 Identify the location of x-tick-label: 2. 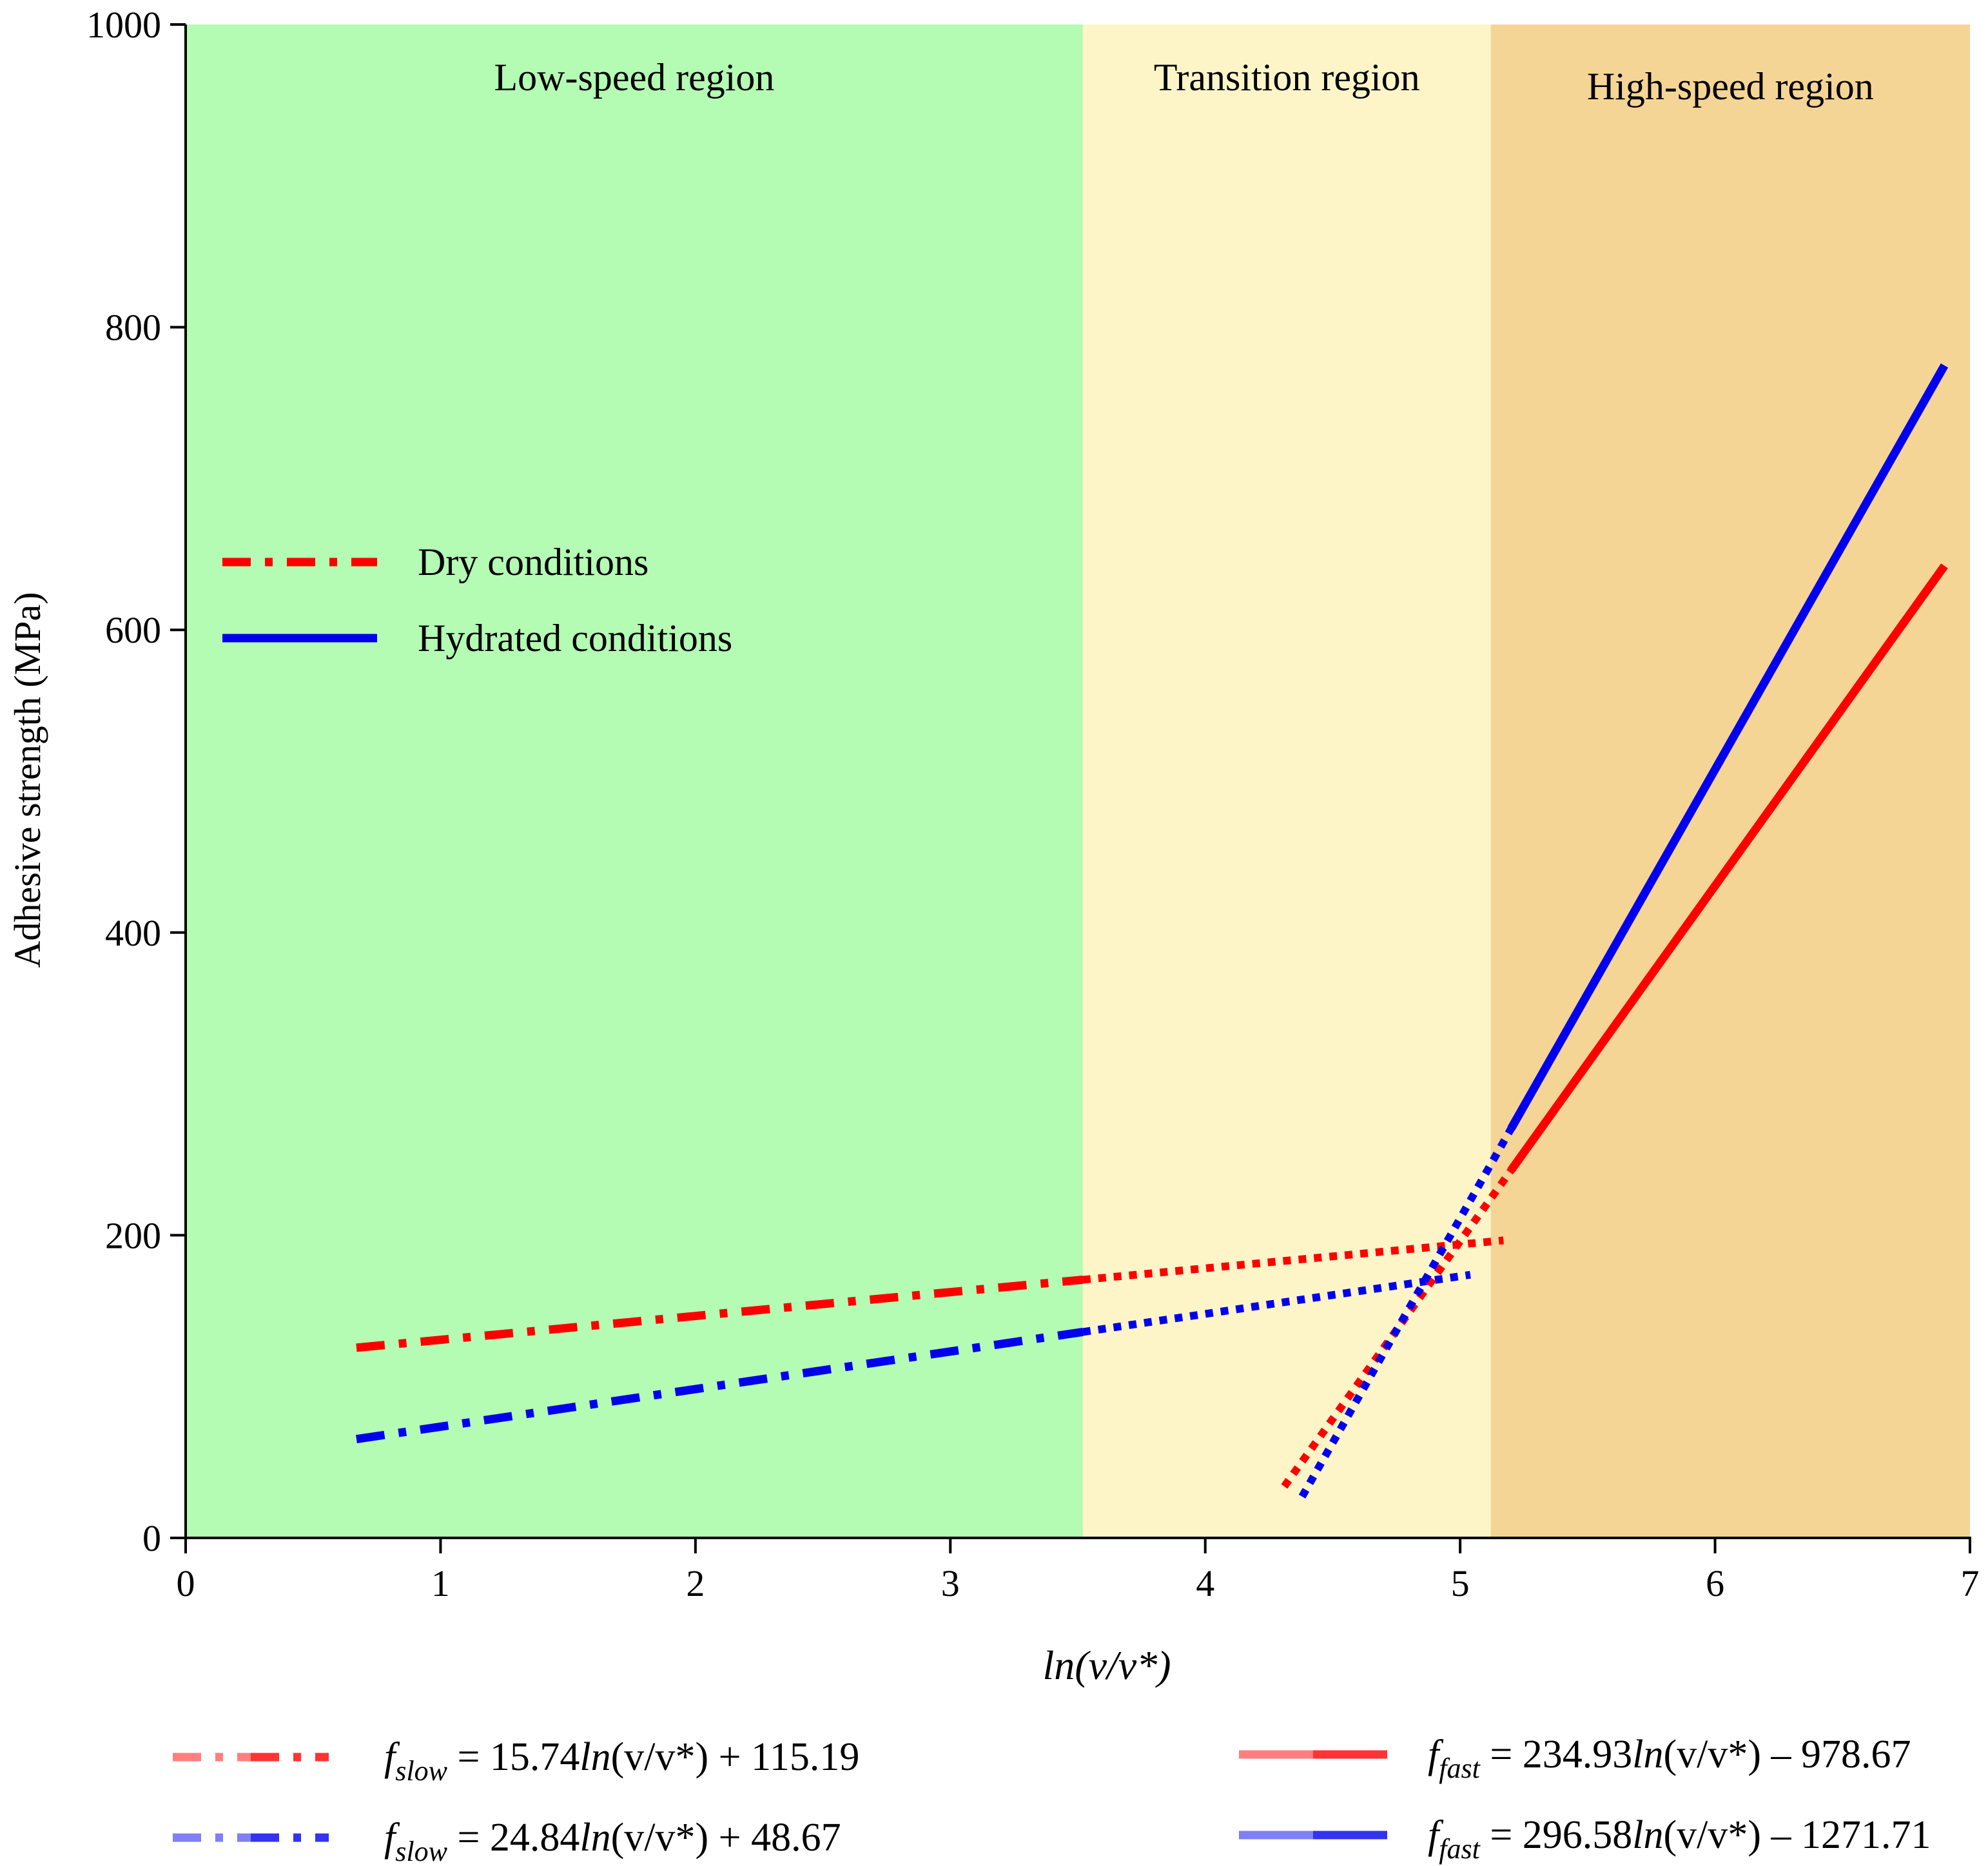
(696, 1583).